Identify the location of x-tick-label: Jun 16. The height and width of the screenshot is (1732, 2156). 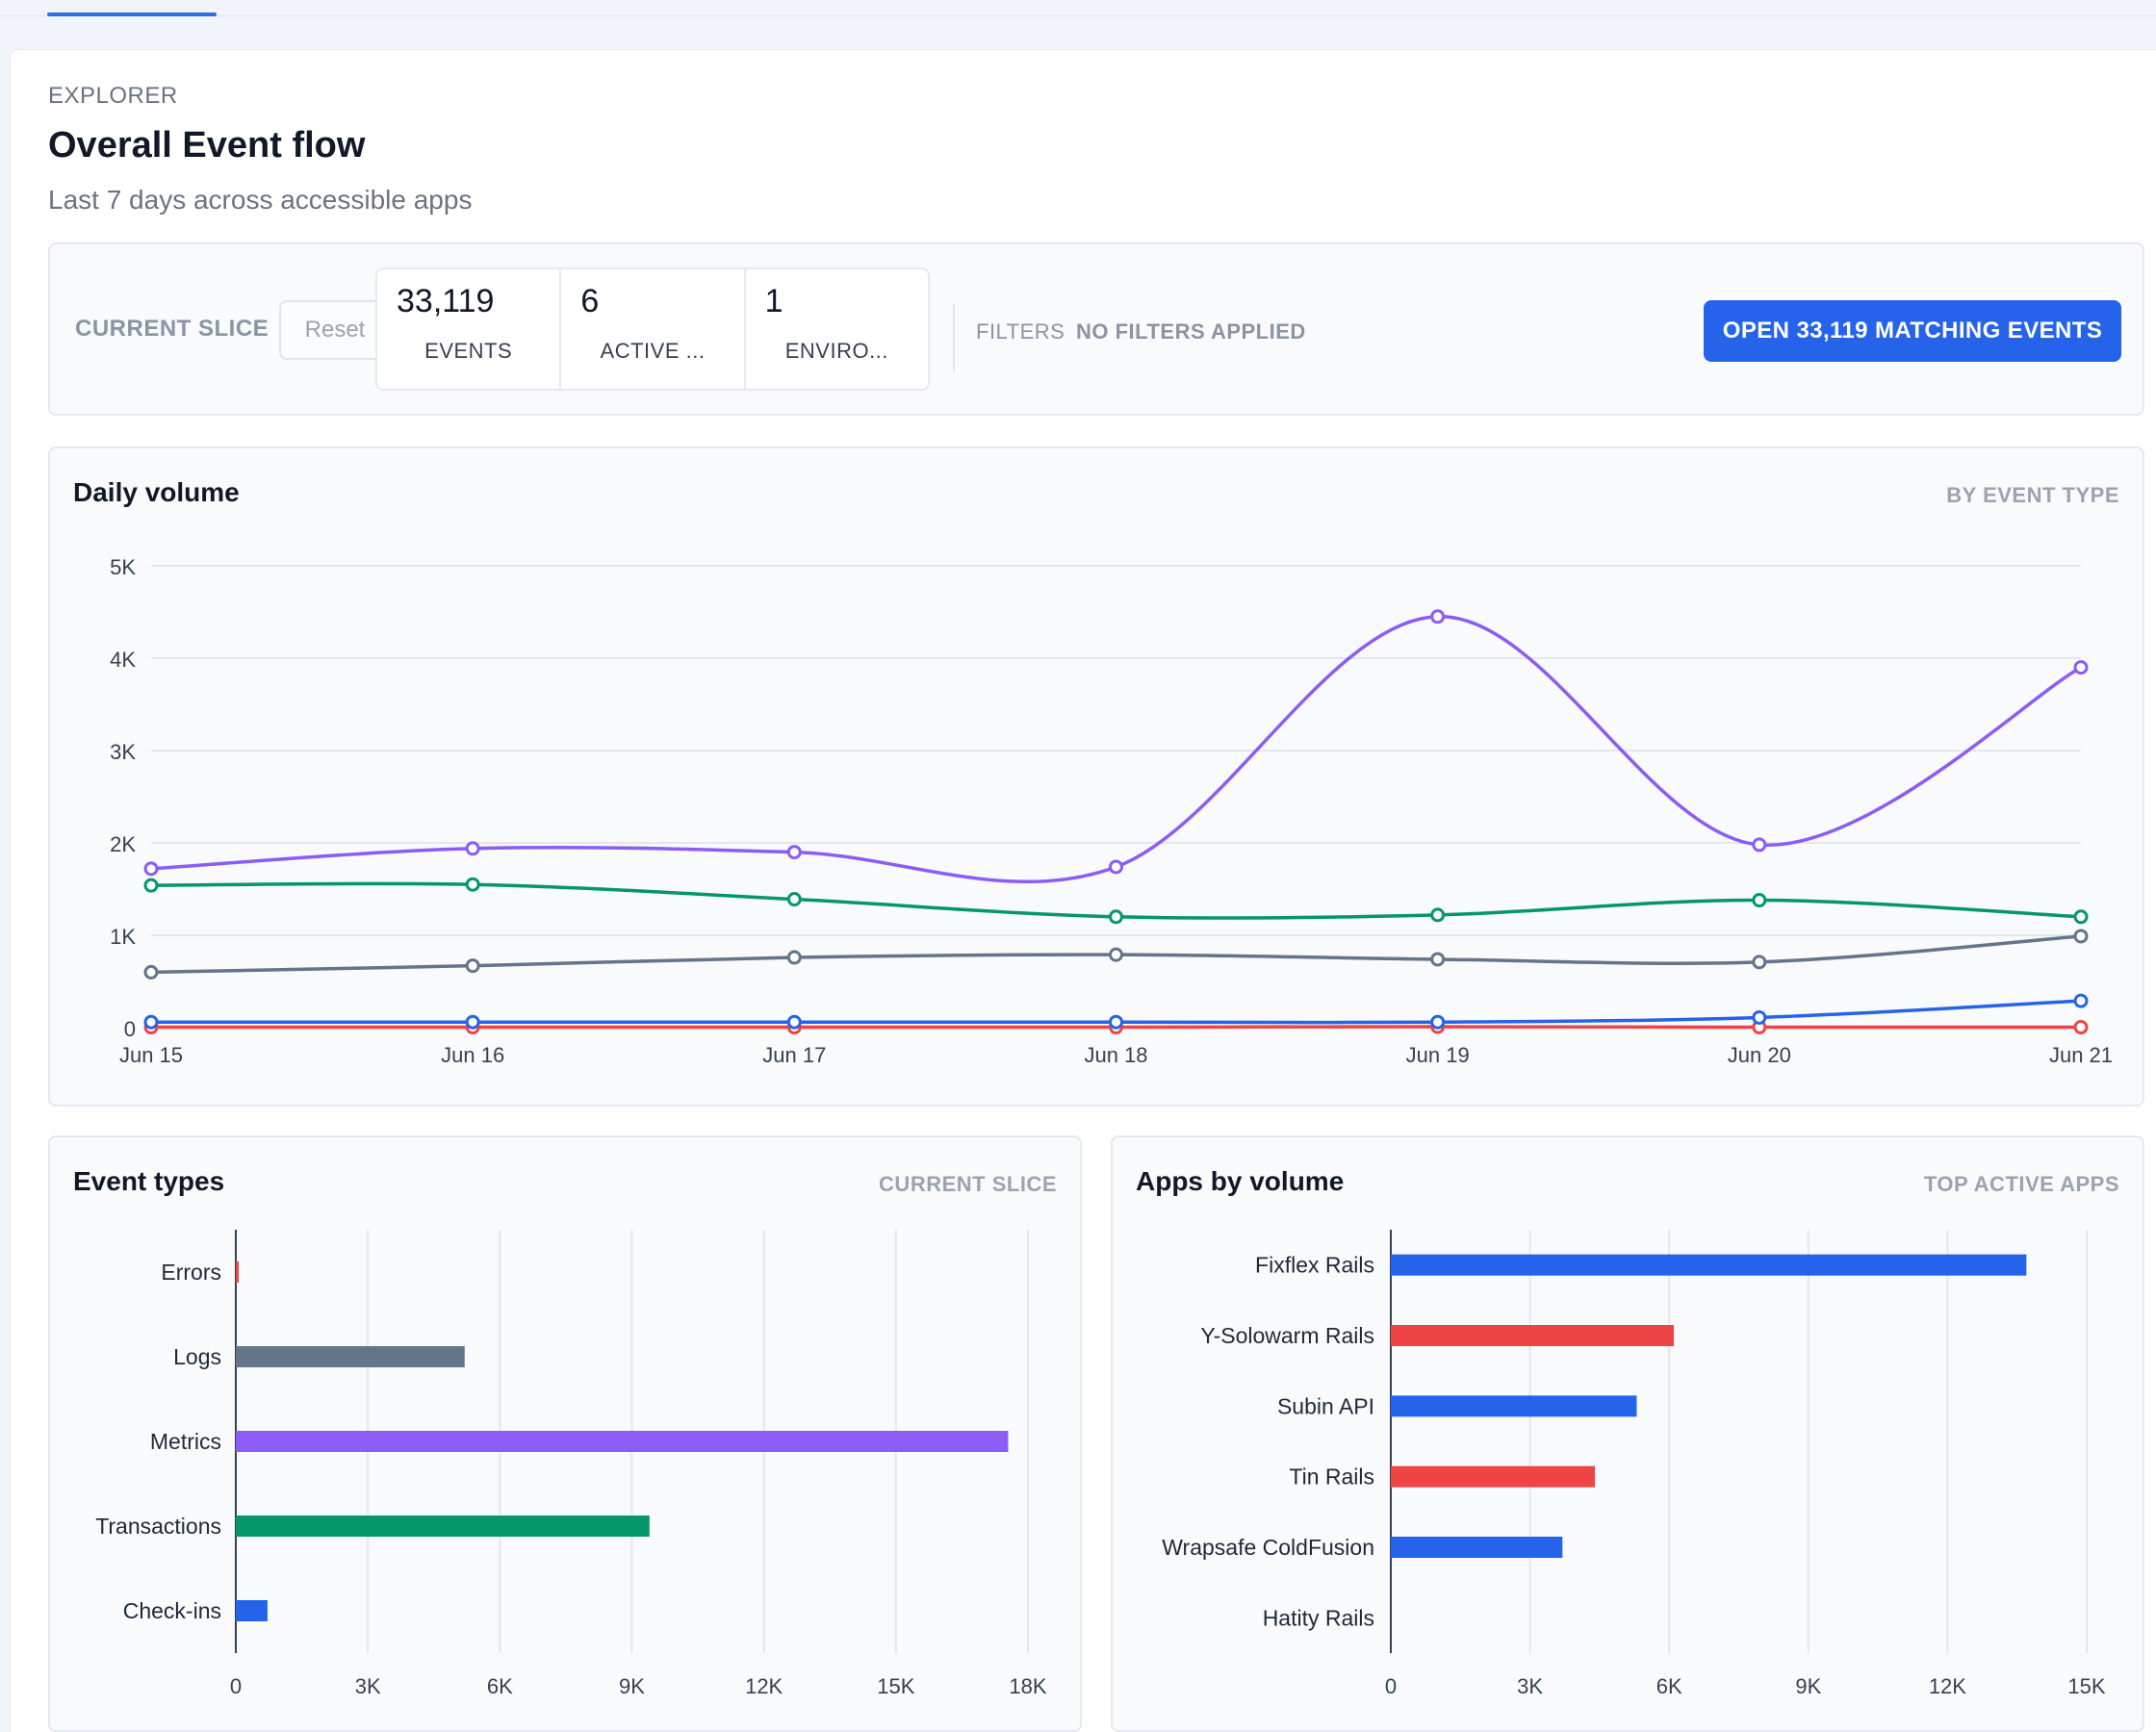
(472, 1055).